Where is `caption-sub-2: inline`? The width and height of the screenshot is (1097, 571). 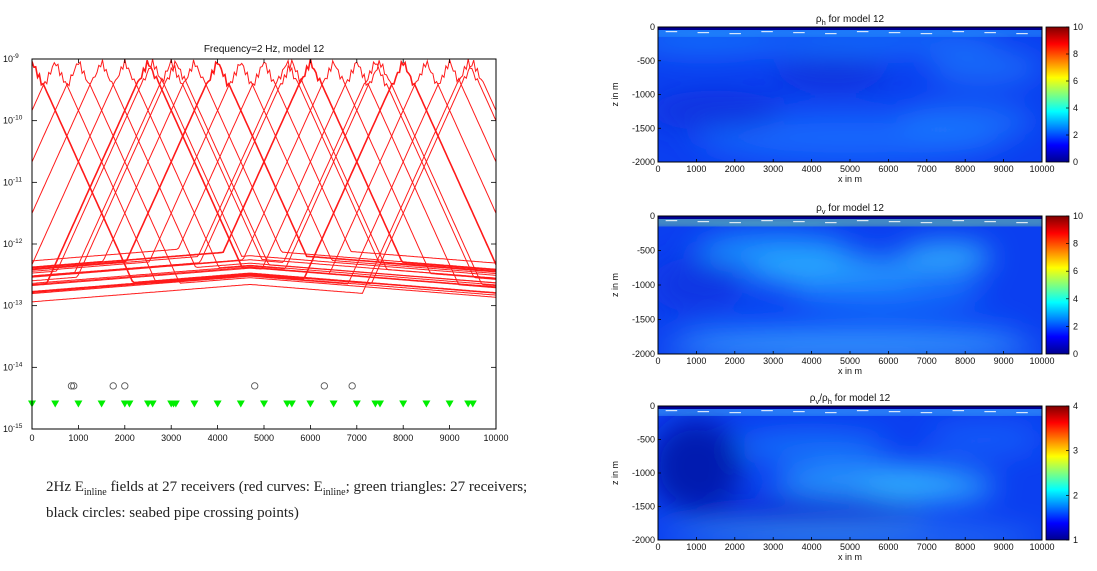
caption-sub-2: inline is located at coordinates (334, 492).